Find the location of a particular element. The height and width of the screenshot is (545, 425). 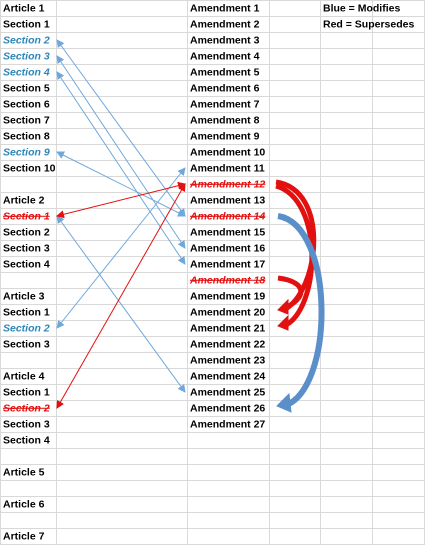

cell-text: Amendment 7 is located at coordinates (225, 104).